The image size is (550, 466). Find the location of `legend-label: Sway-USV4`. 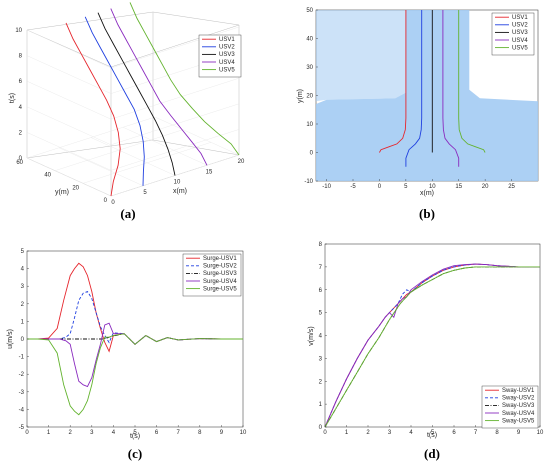

legend-label: Sway-USV4 is located at coordinates (518, 414).